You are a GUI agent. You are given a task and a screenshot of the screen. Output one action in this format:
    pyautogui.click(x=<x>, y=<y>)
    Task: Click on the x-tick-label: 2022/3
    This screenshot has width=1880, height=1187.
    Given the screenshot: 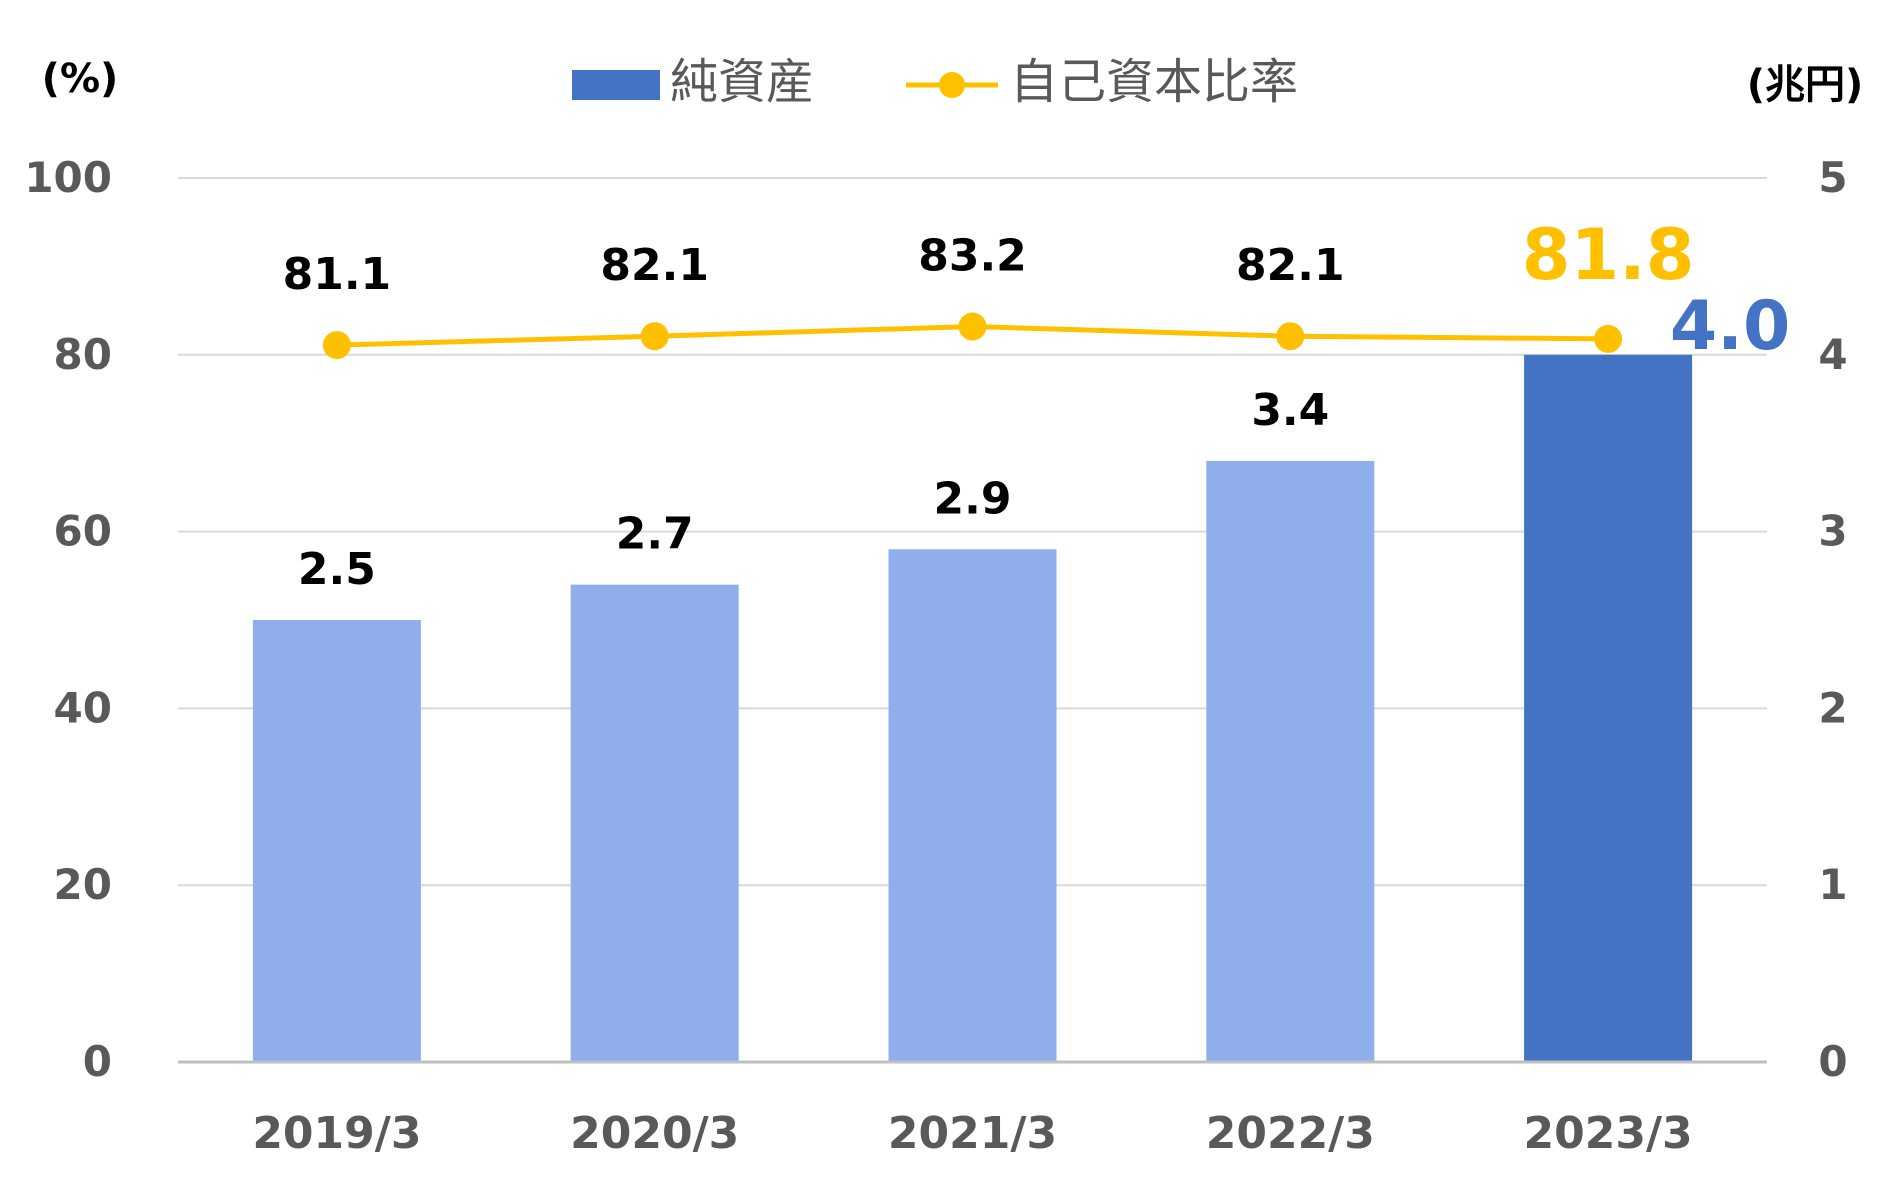 What is the action you would take?
    pyautogui.click(x=1290, y=1133)
    